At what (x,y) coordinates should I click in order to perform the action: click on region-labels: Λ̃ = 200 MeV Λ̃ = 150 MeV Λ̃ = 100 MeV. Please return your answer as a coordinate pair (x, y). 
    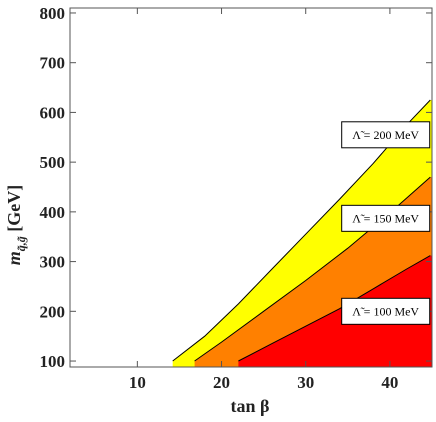
    Looking at the image, I should click on (386, 223).